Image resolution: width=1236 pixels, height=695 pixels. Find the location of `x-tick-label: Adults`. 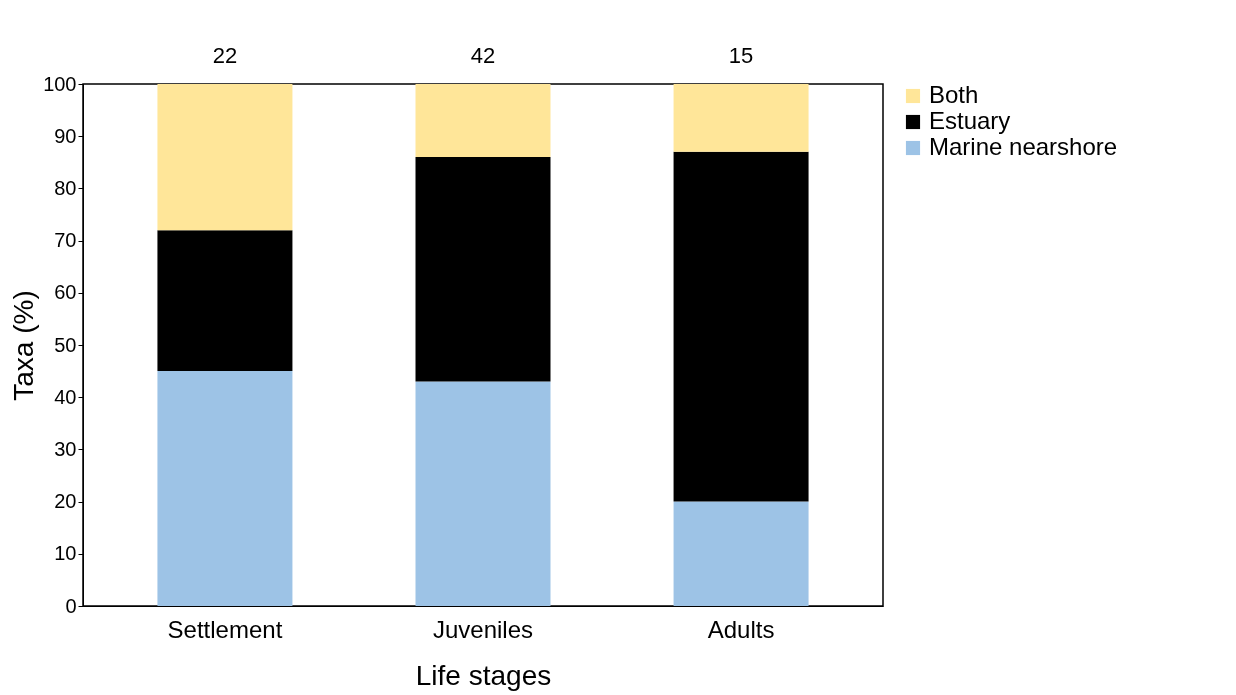

x-tick-label: Adults is located at coordinates (741, 629).